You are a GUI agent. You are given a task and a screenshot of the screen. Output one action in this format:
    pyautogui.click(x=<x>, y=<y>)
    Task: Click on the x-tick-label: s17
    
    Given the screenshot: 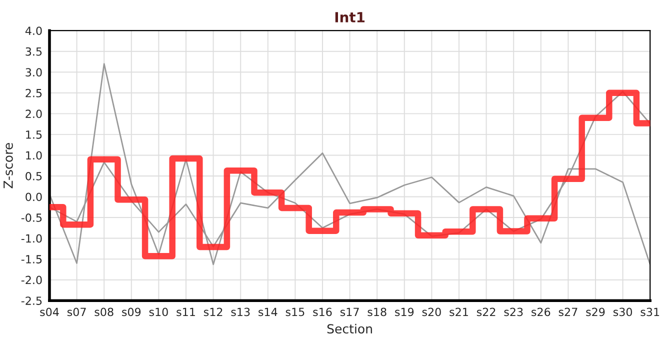 What is the action you would take?
    pyautogui.click(x=349, y=312)
    